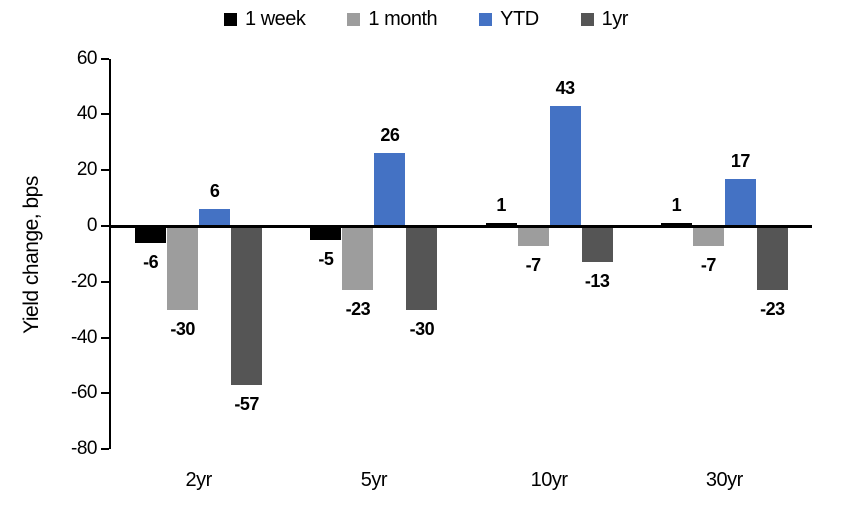  I want to click on ytick-label: 0, so click(92, 225).